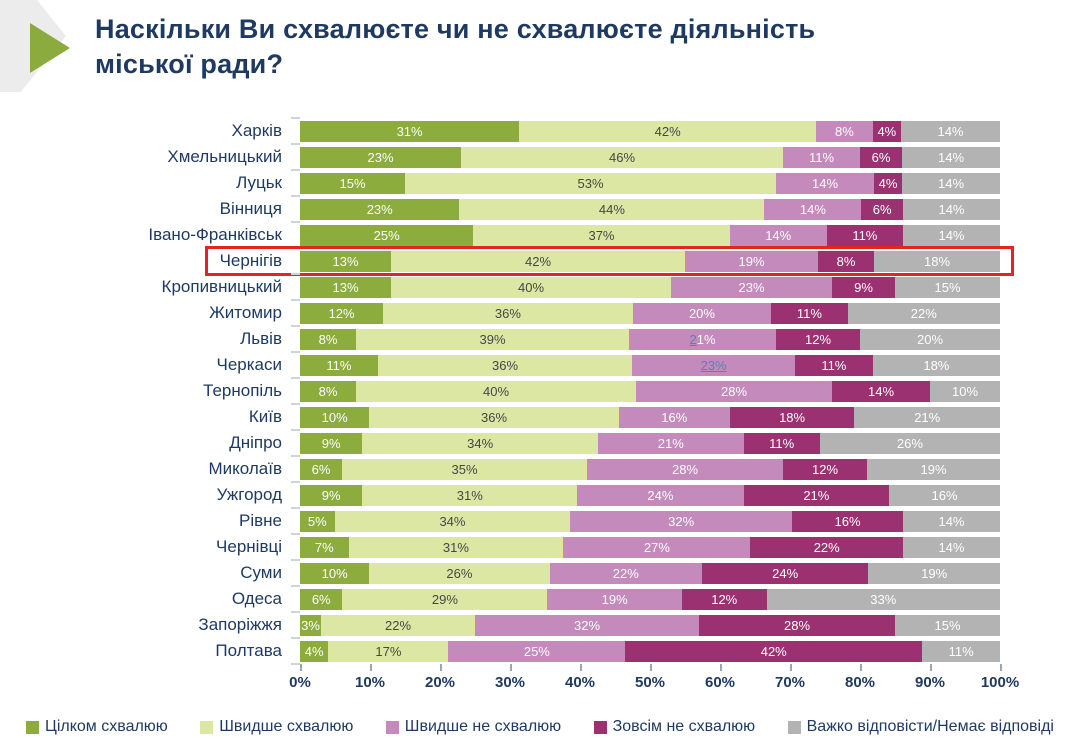  I want to click on bar-track: 13% 42% 19% 8% 18%, so click(650, 261).